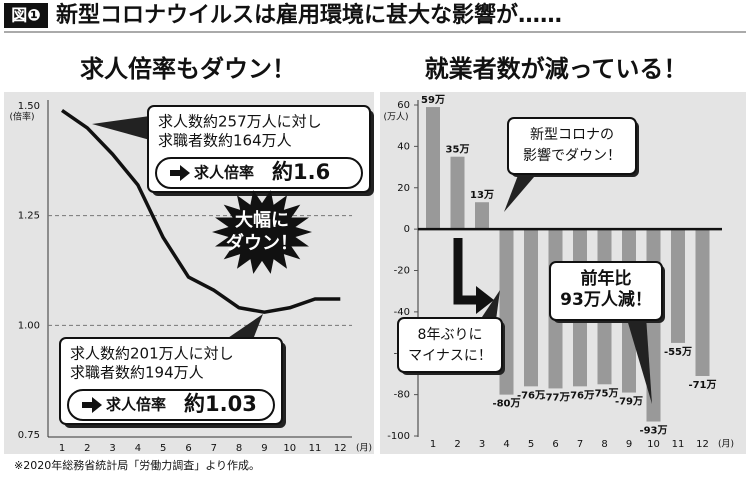  Describe the element at coordinates (604, 393) in the screenshot. I see `value-label: -75万` at that location.